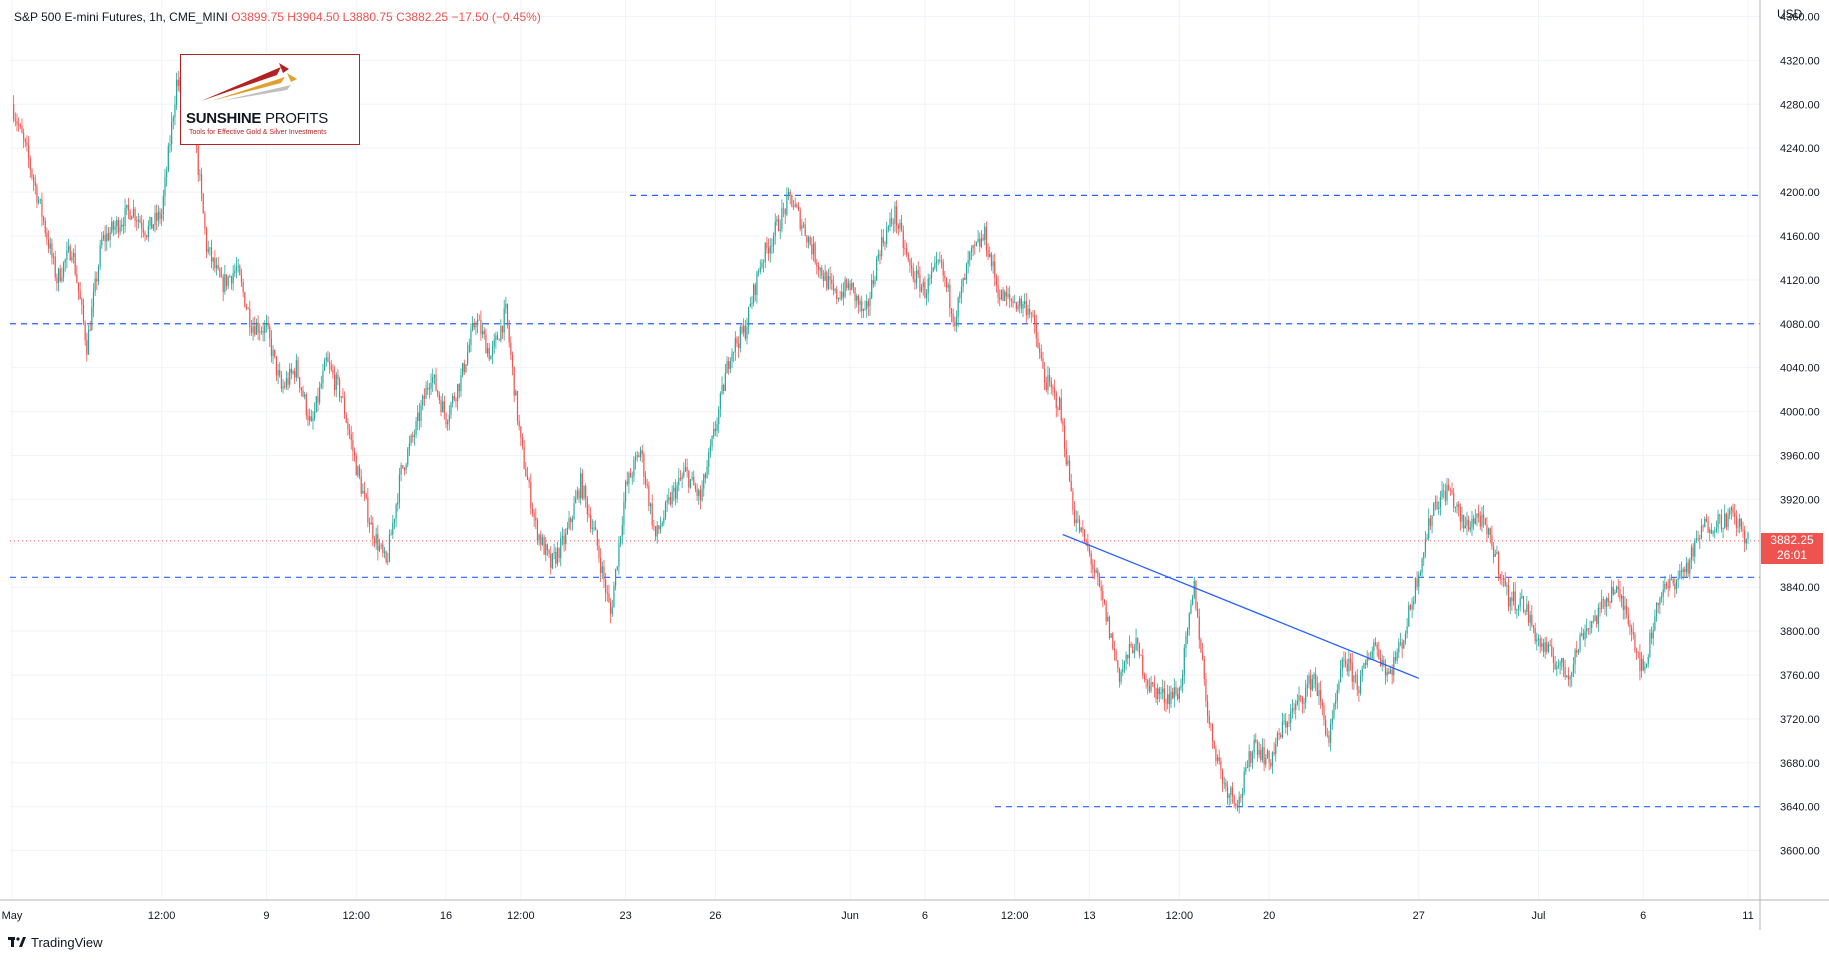 This screenshot has height=965, width=1829. What do you see at coordinates (1269, 916) in the screenshot?
I see `x-tick-label: 20` at bounding box center [1269, 916].